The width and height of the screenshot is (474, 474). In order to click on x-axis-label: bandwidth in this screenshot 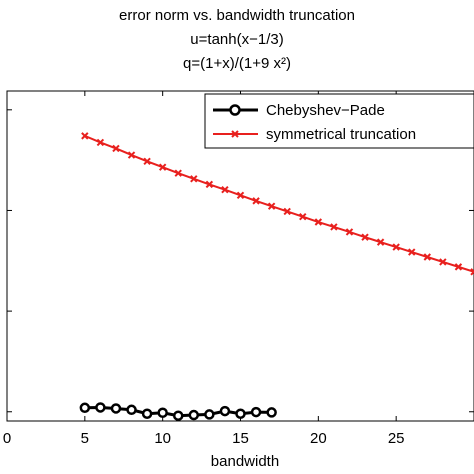, I will do `click(245, 461)`.